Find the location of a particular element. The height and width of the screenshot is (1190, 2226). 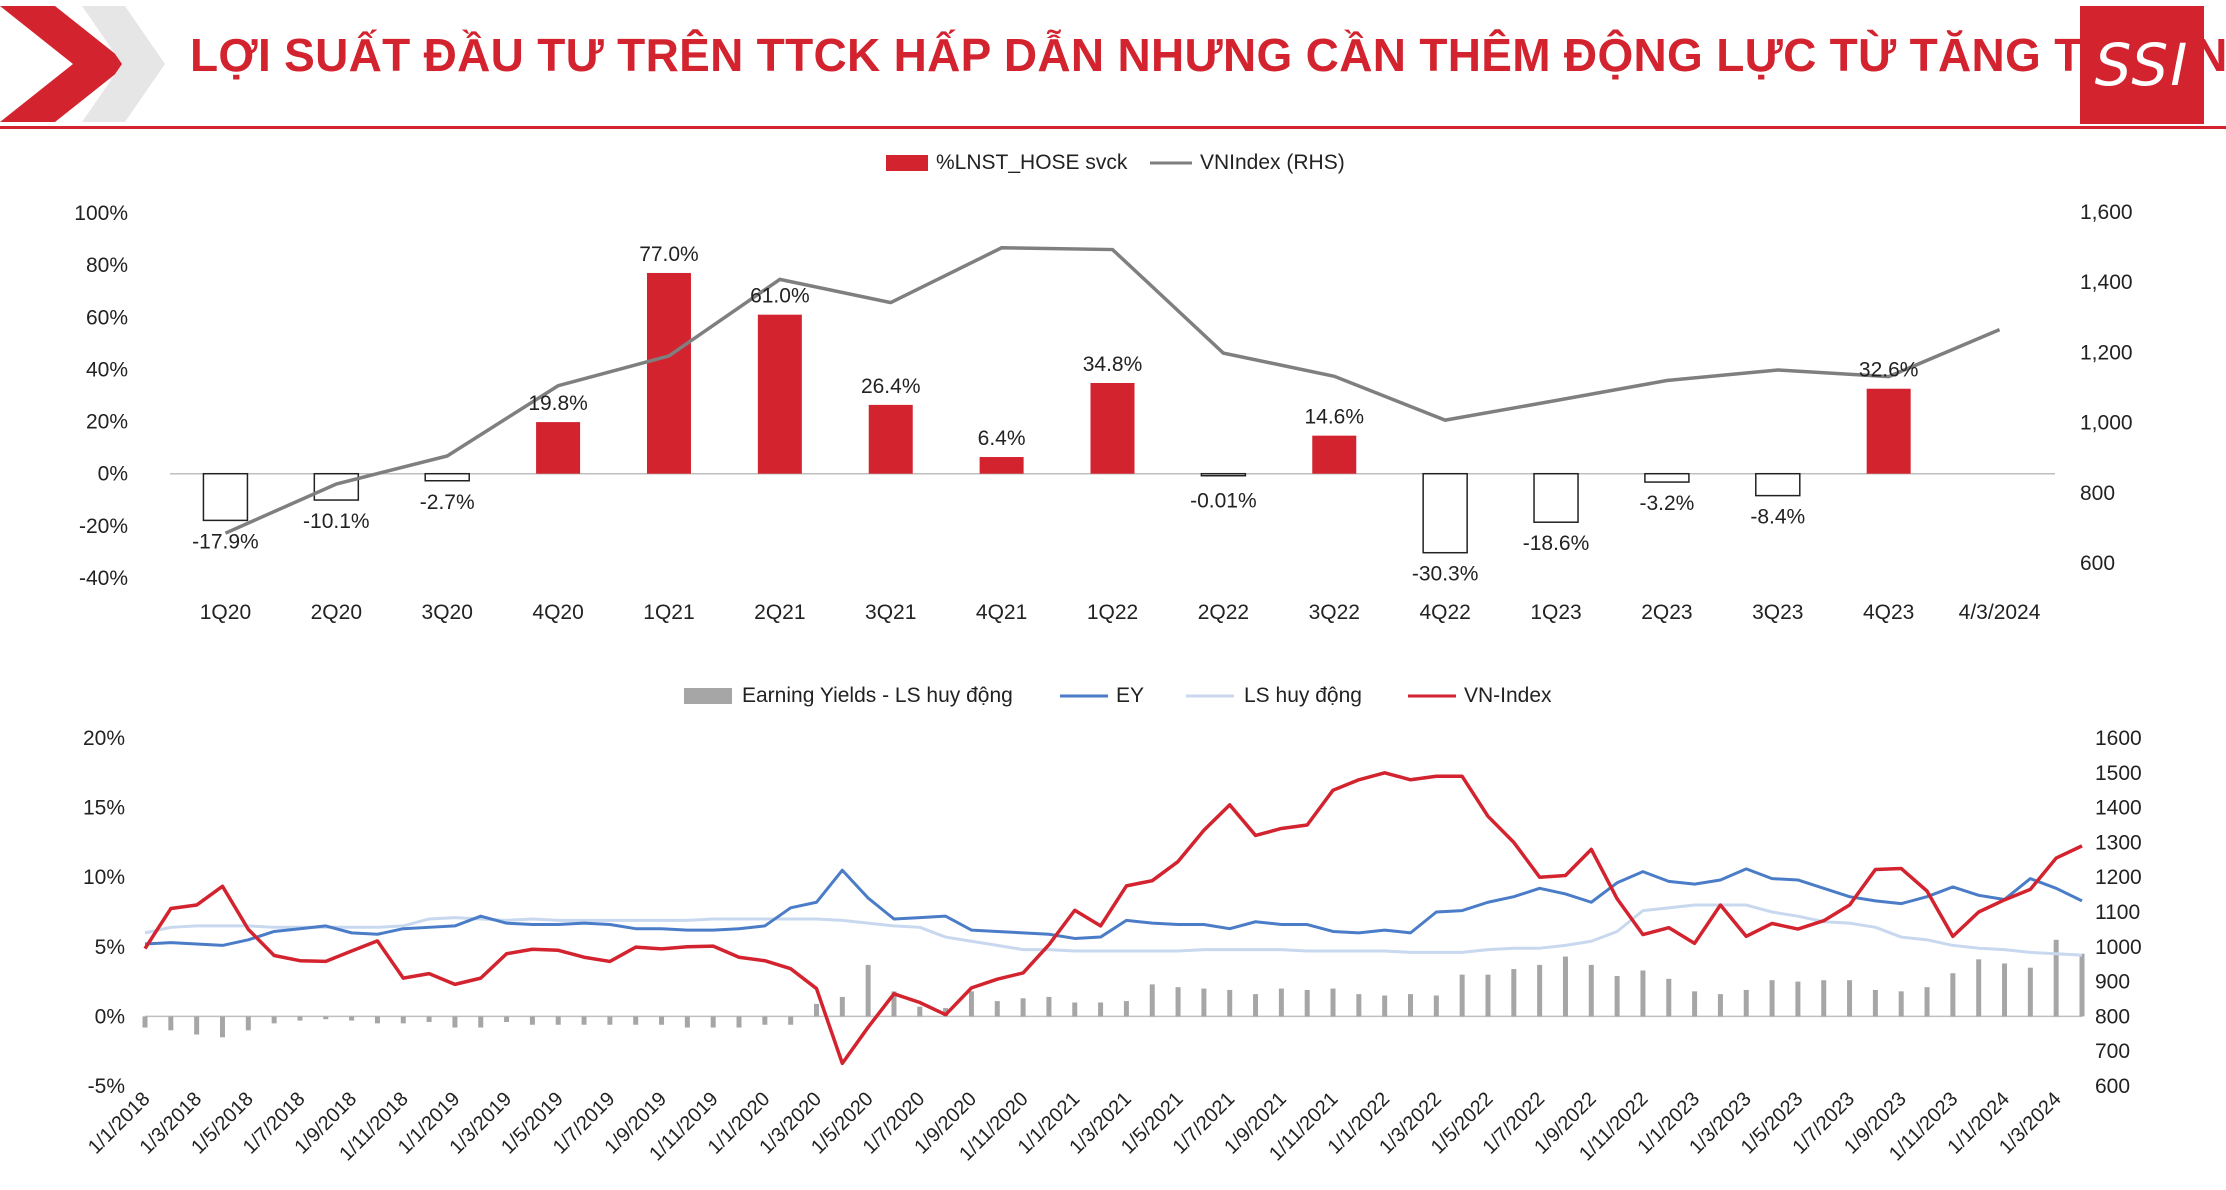

data-label-4Q21: 6.4% is located at coordinates (1002, 438).